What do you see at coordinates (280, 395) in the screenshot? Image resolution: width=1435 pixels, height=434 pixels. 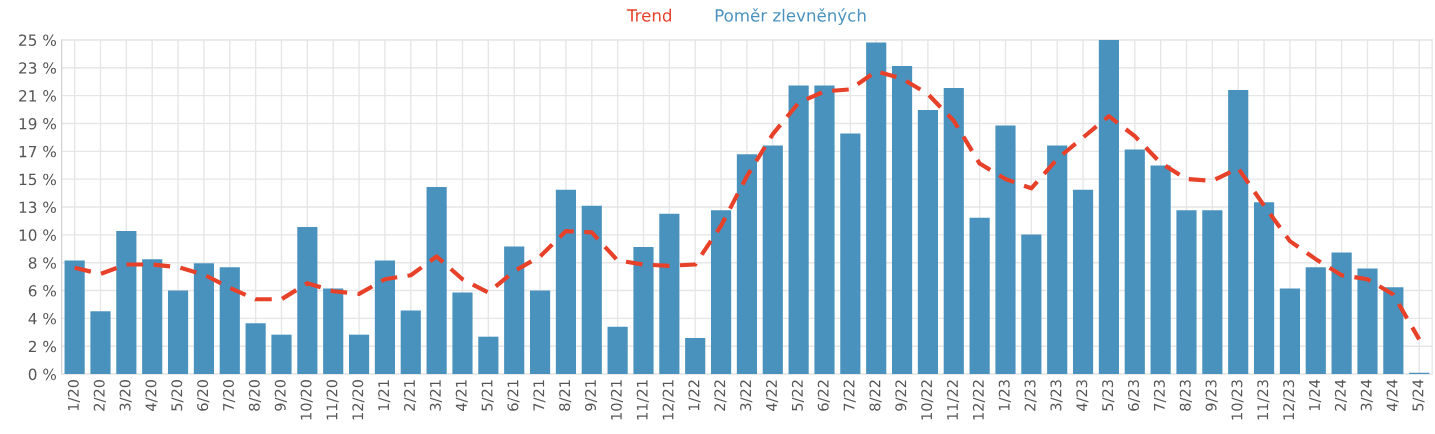 I see `x-tick-label: 9/20` at bounding box center [280, 395].